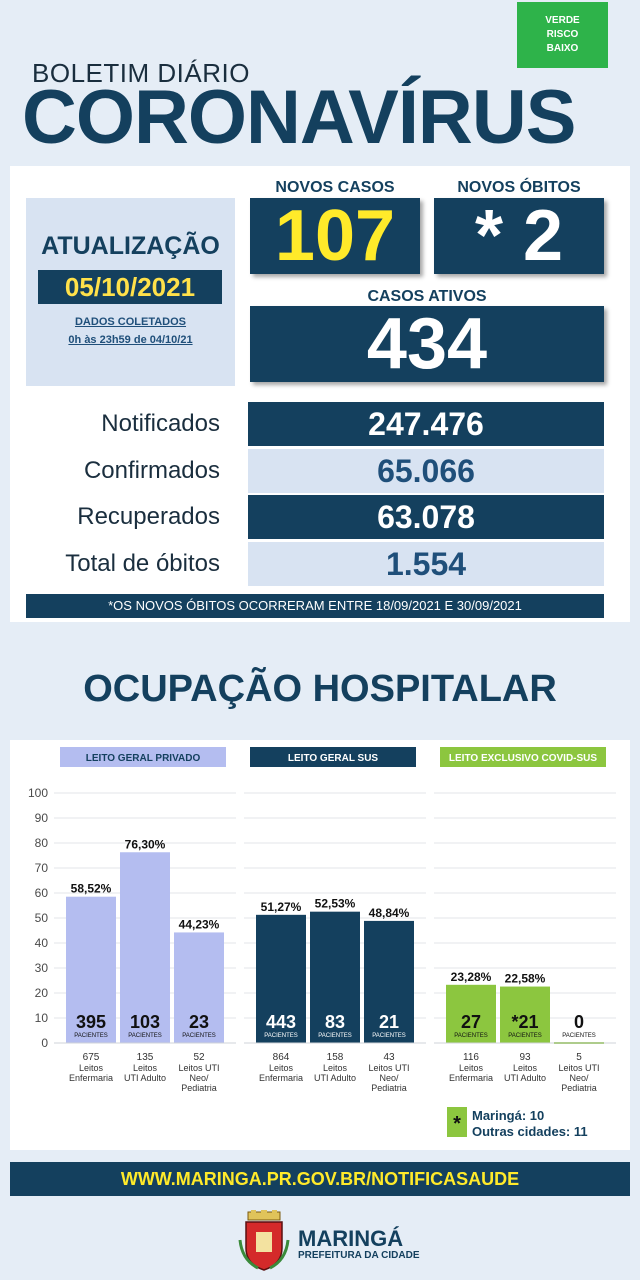 Image resolution: width=640 pixels, height=1280 pixels. Describe the element at coordinates (151, 470) in the screenshot. I see `stat-label-confirmed: Confirmados` at that location.